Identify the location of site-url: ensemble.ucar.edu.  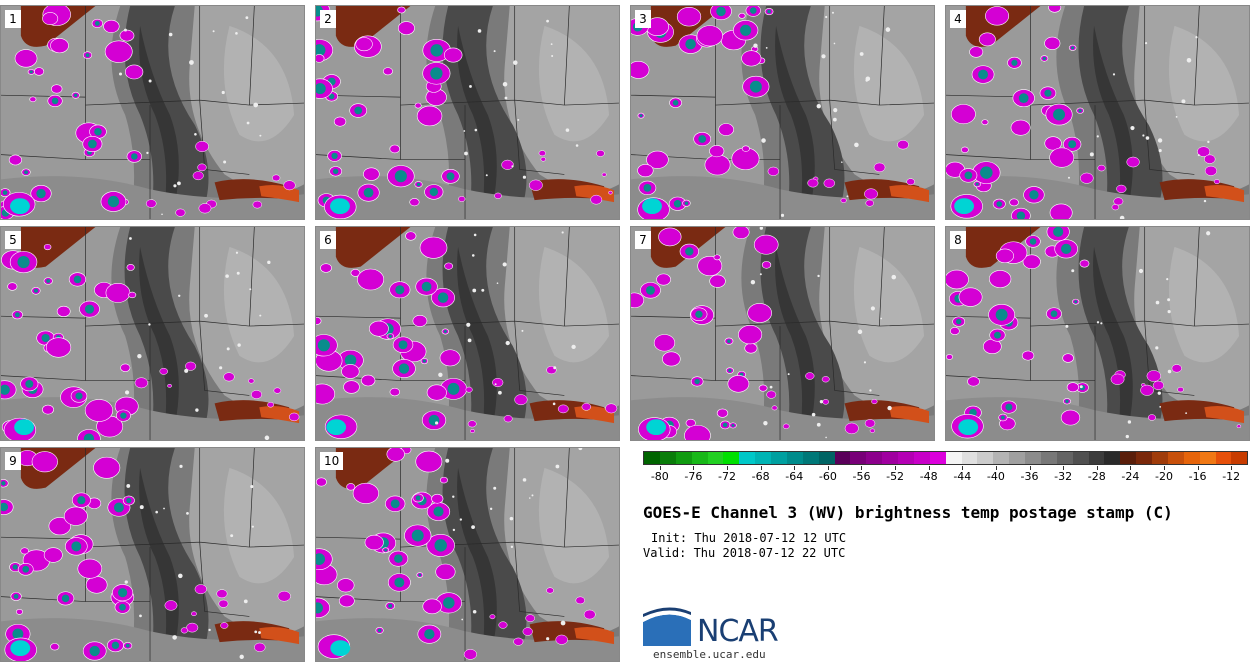
(709, 654).